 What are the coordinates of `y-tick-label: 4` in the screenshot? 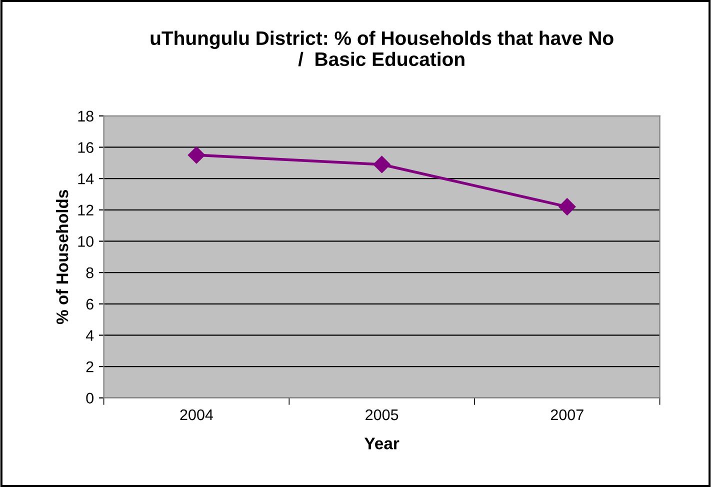 It's located at (90, 335).